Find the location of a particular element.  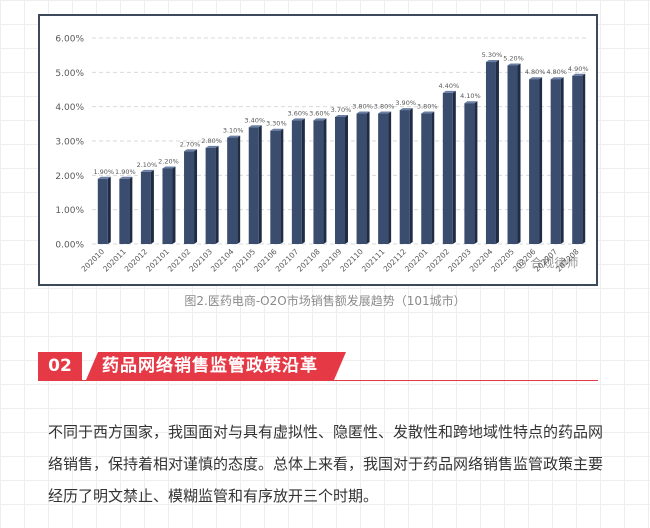

section-divider is located at coordinates (318, 380).